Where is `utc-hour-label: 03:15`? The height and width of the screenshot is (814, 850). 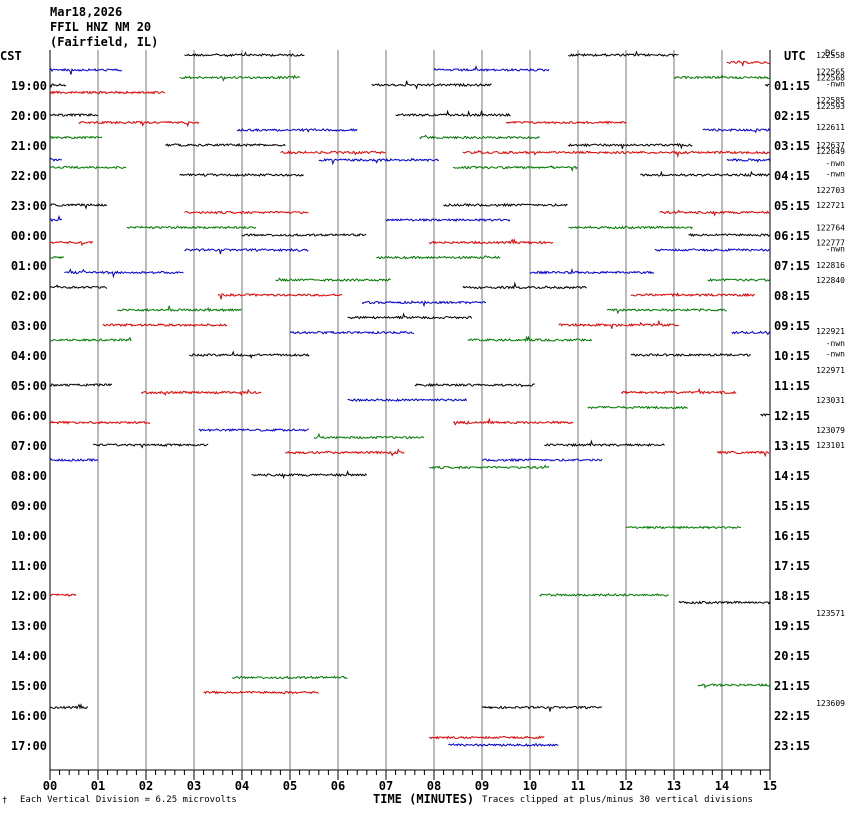
utc-hour-label: 03:15 is located at coordinates (792, 146).